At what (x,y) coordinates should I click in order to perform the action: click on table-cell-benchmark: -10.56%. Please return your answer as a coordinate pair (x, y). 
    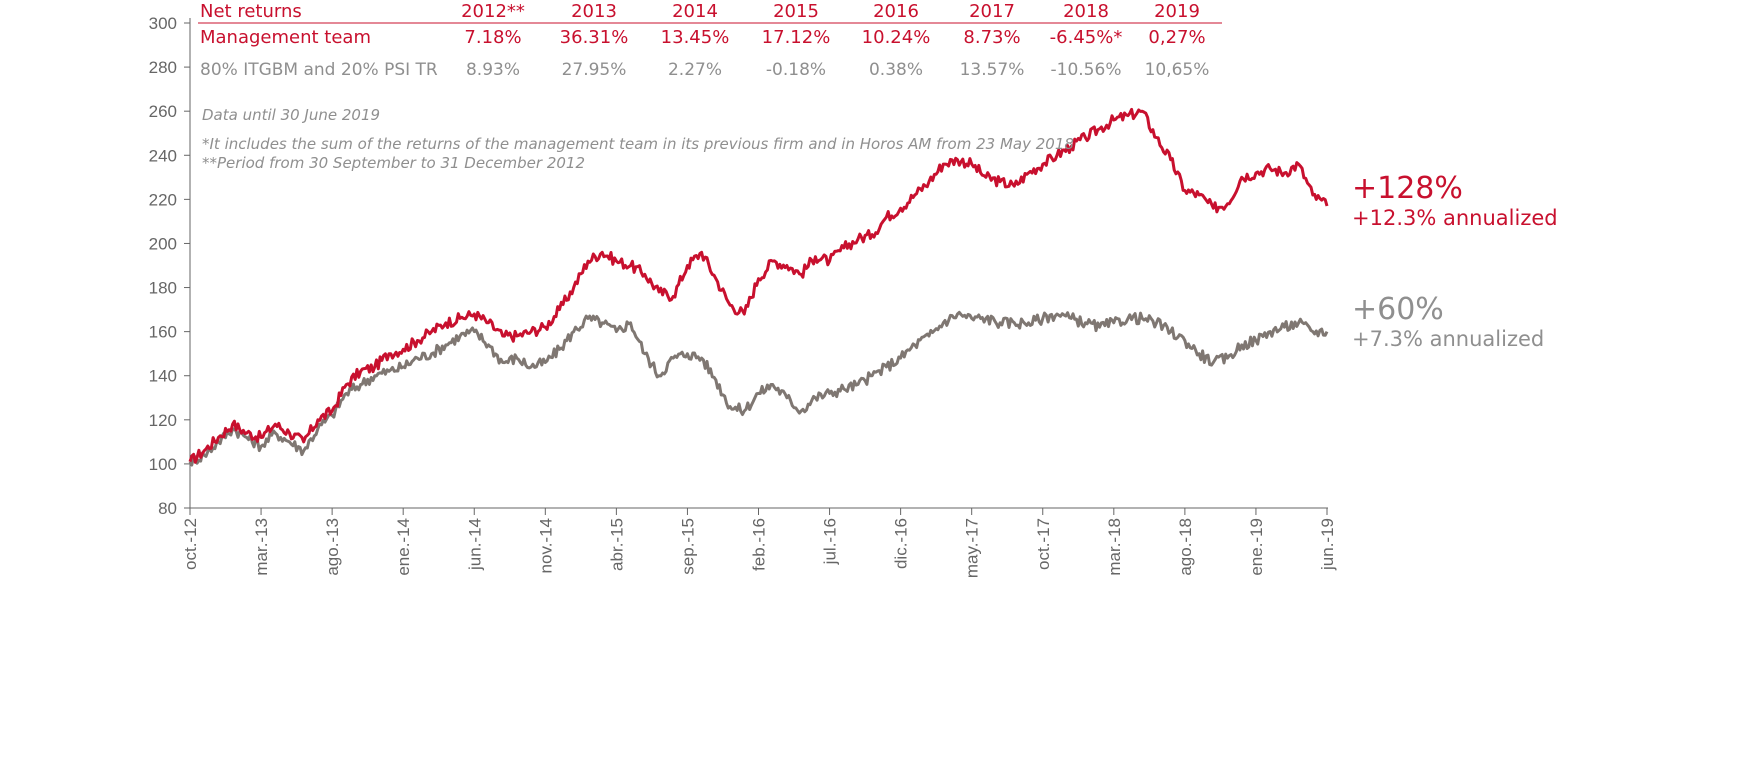
    Looking at the image, I should click on (1086, 70).